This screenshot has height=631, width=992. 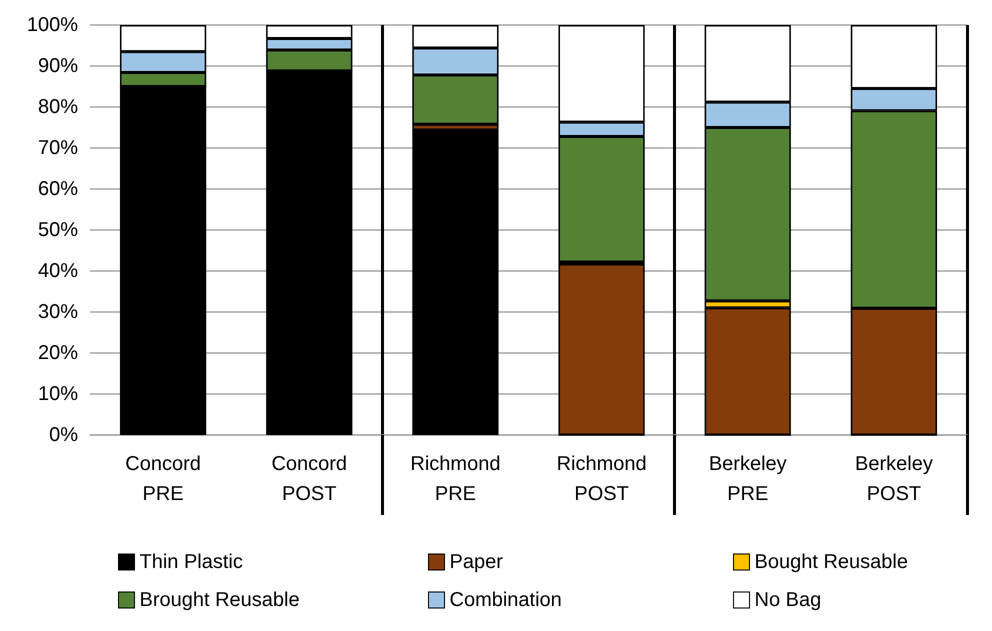 I want to click on x-tick-label: Richmond POST, so click(x=601, y=479).